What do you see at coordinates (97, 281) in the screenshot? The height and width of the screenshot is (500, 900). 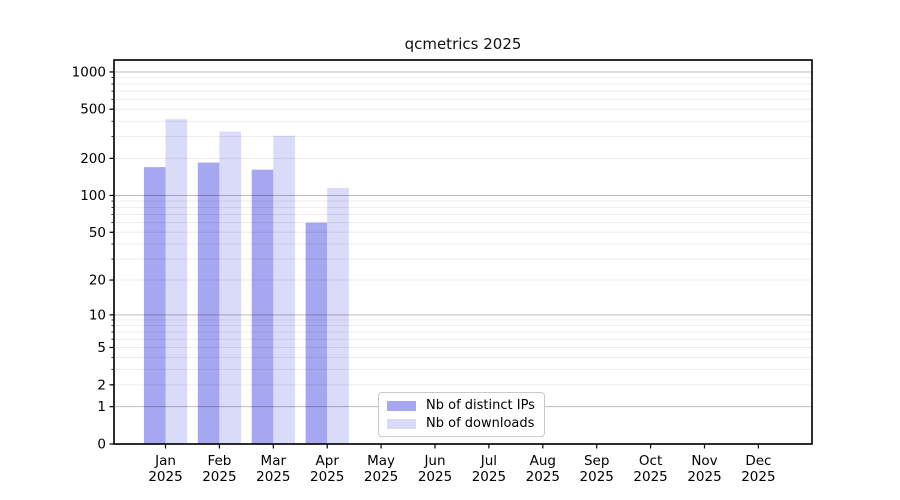 I see `y-tick-label: 20` at bounding box center [97, 281].